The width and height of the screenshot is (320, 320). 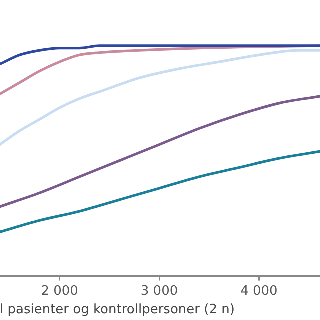 What do you see at coordinates (259, 291) in the screenshot?
I see `x-tick-label: 4 000` at bounding box center [259, 291].